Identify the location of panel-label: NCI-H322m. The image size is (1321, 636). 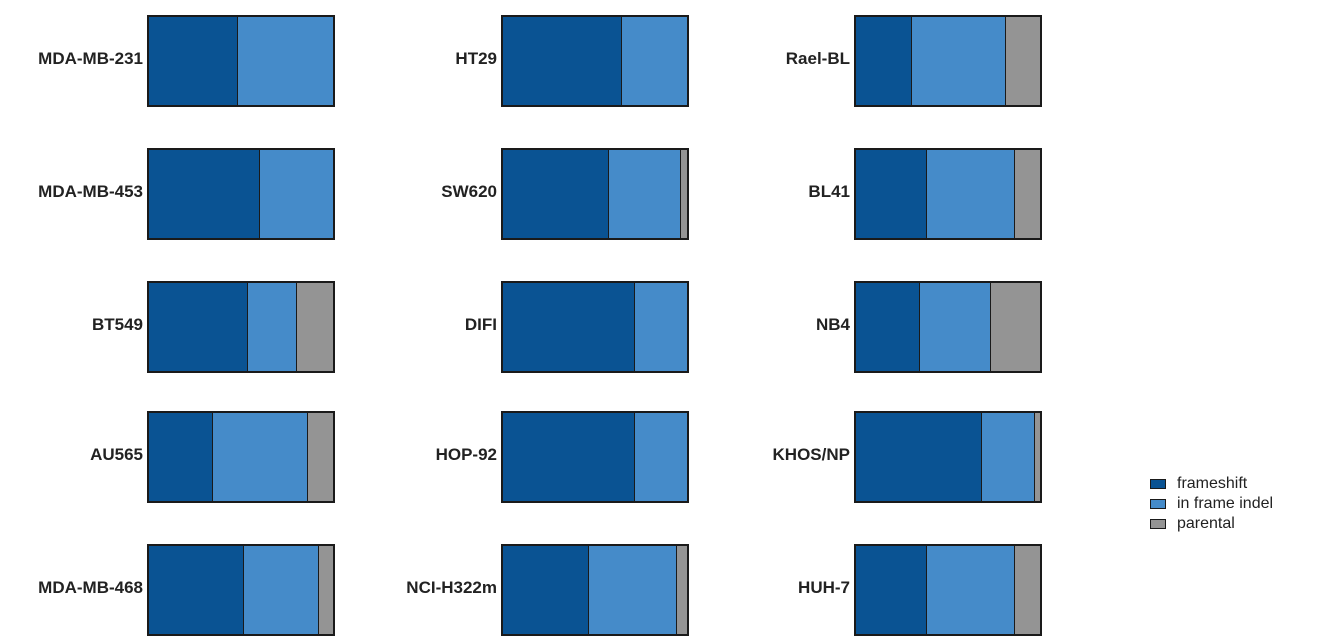
(451, 587).